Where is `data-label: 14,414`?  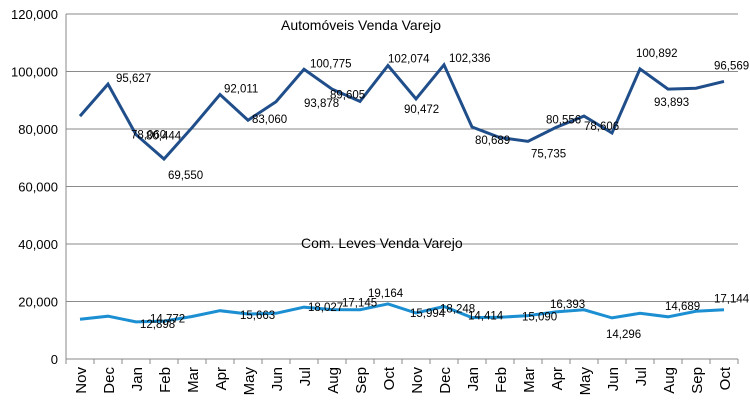
data-label: 14,414 is located at coordinates (486, 317).